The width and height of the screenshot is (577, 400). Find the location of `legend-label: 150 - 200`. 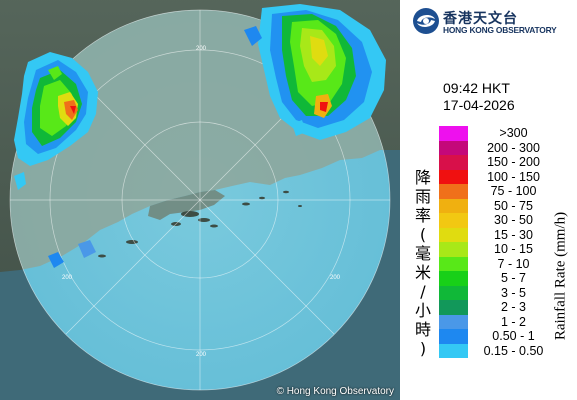

legend-label: 150 - 200 is located at coordinates (513, 162).